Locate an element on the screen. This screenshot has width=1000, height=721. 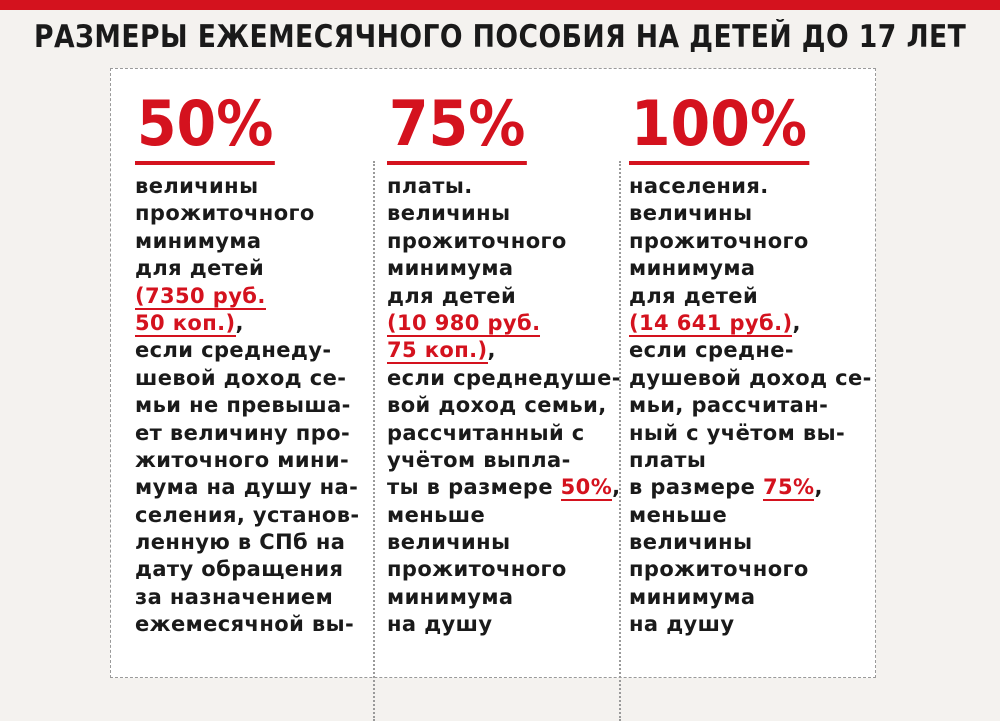
line-text: мьи не превыша- is located at coordinates (243, 405).